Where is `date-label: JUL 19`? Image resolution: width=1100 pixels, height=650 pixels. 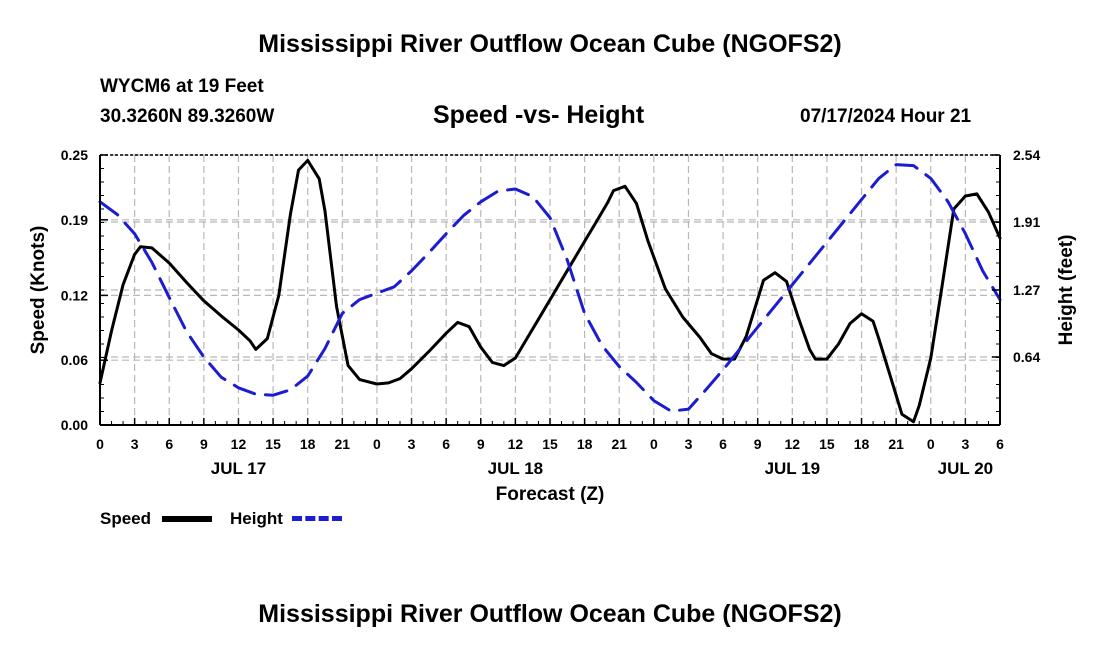
date-label: JUL 19 is located at coordinates (792, 468).